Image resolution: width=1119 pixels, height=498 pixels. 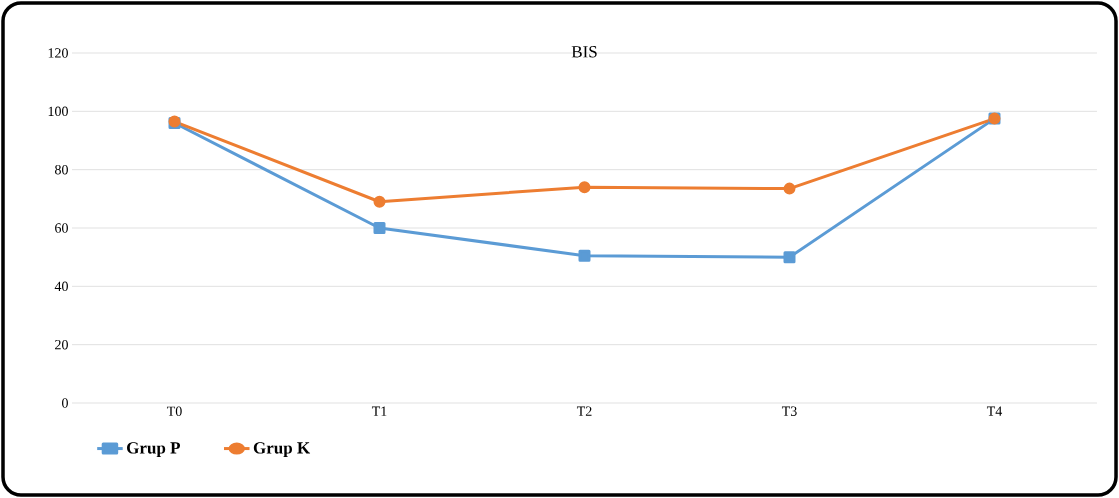 I want to click on y-tick-label: 100, so click(x=58, y=111).